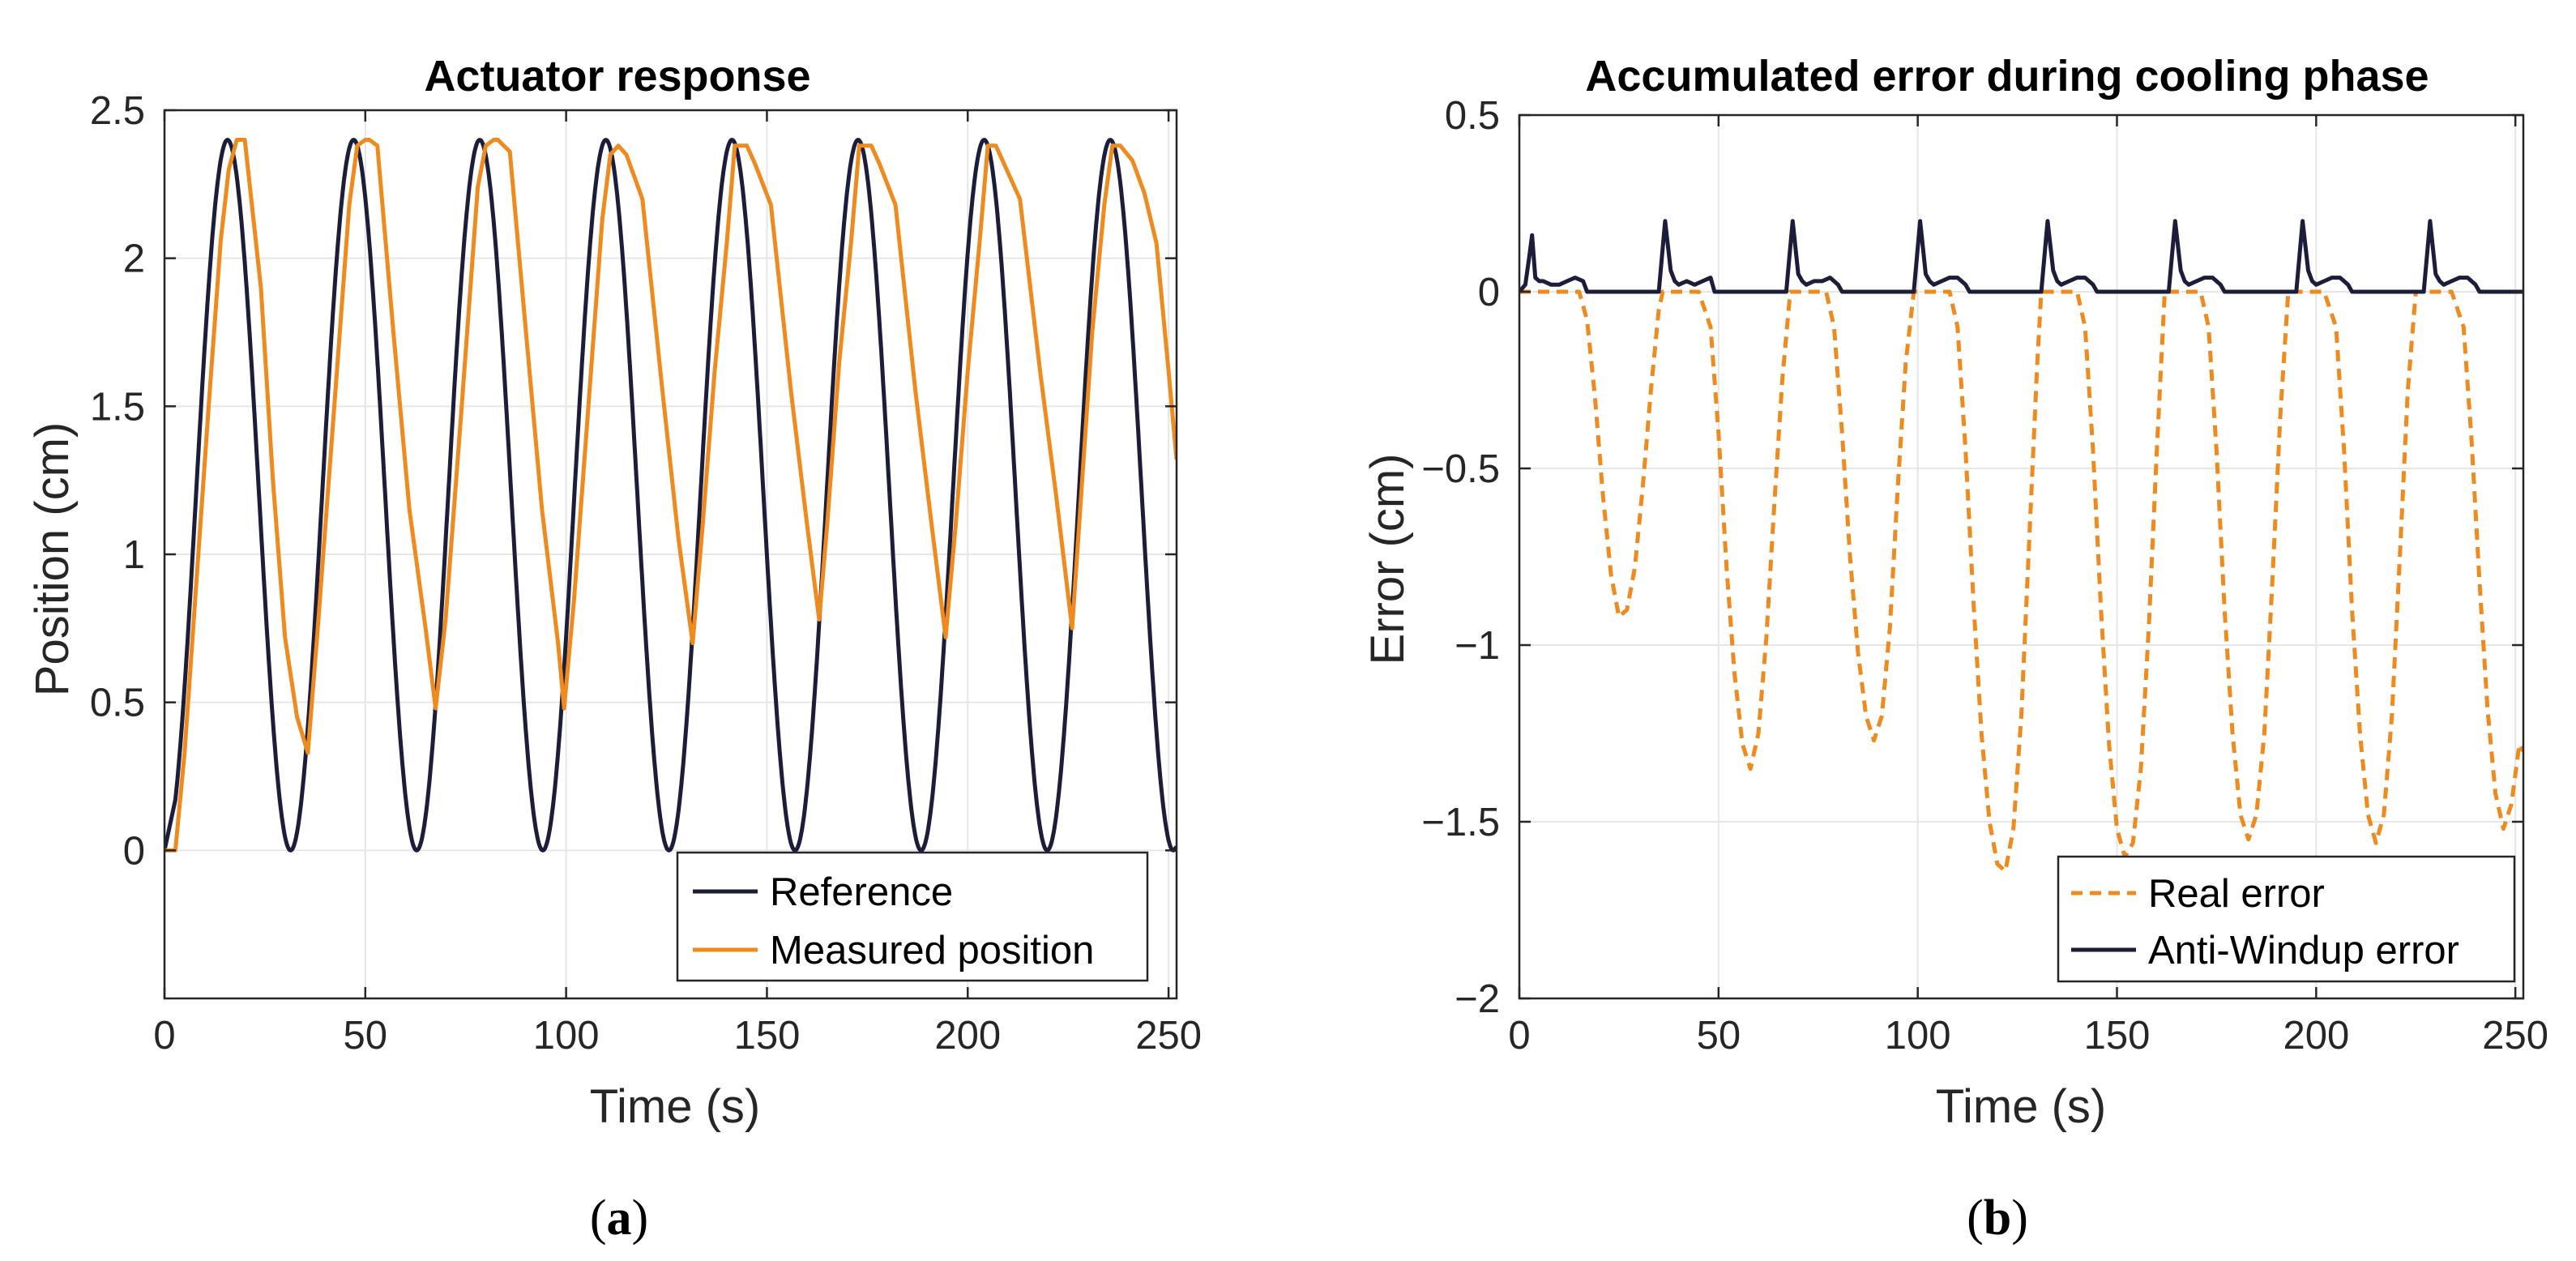 This screenshot has height=1261, width=2576. What do you see at coordinates (52, 559) in the screenshot?
I see `chart-a-y-axis-label: Position (cm)` at bounding box center [52, 559].